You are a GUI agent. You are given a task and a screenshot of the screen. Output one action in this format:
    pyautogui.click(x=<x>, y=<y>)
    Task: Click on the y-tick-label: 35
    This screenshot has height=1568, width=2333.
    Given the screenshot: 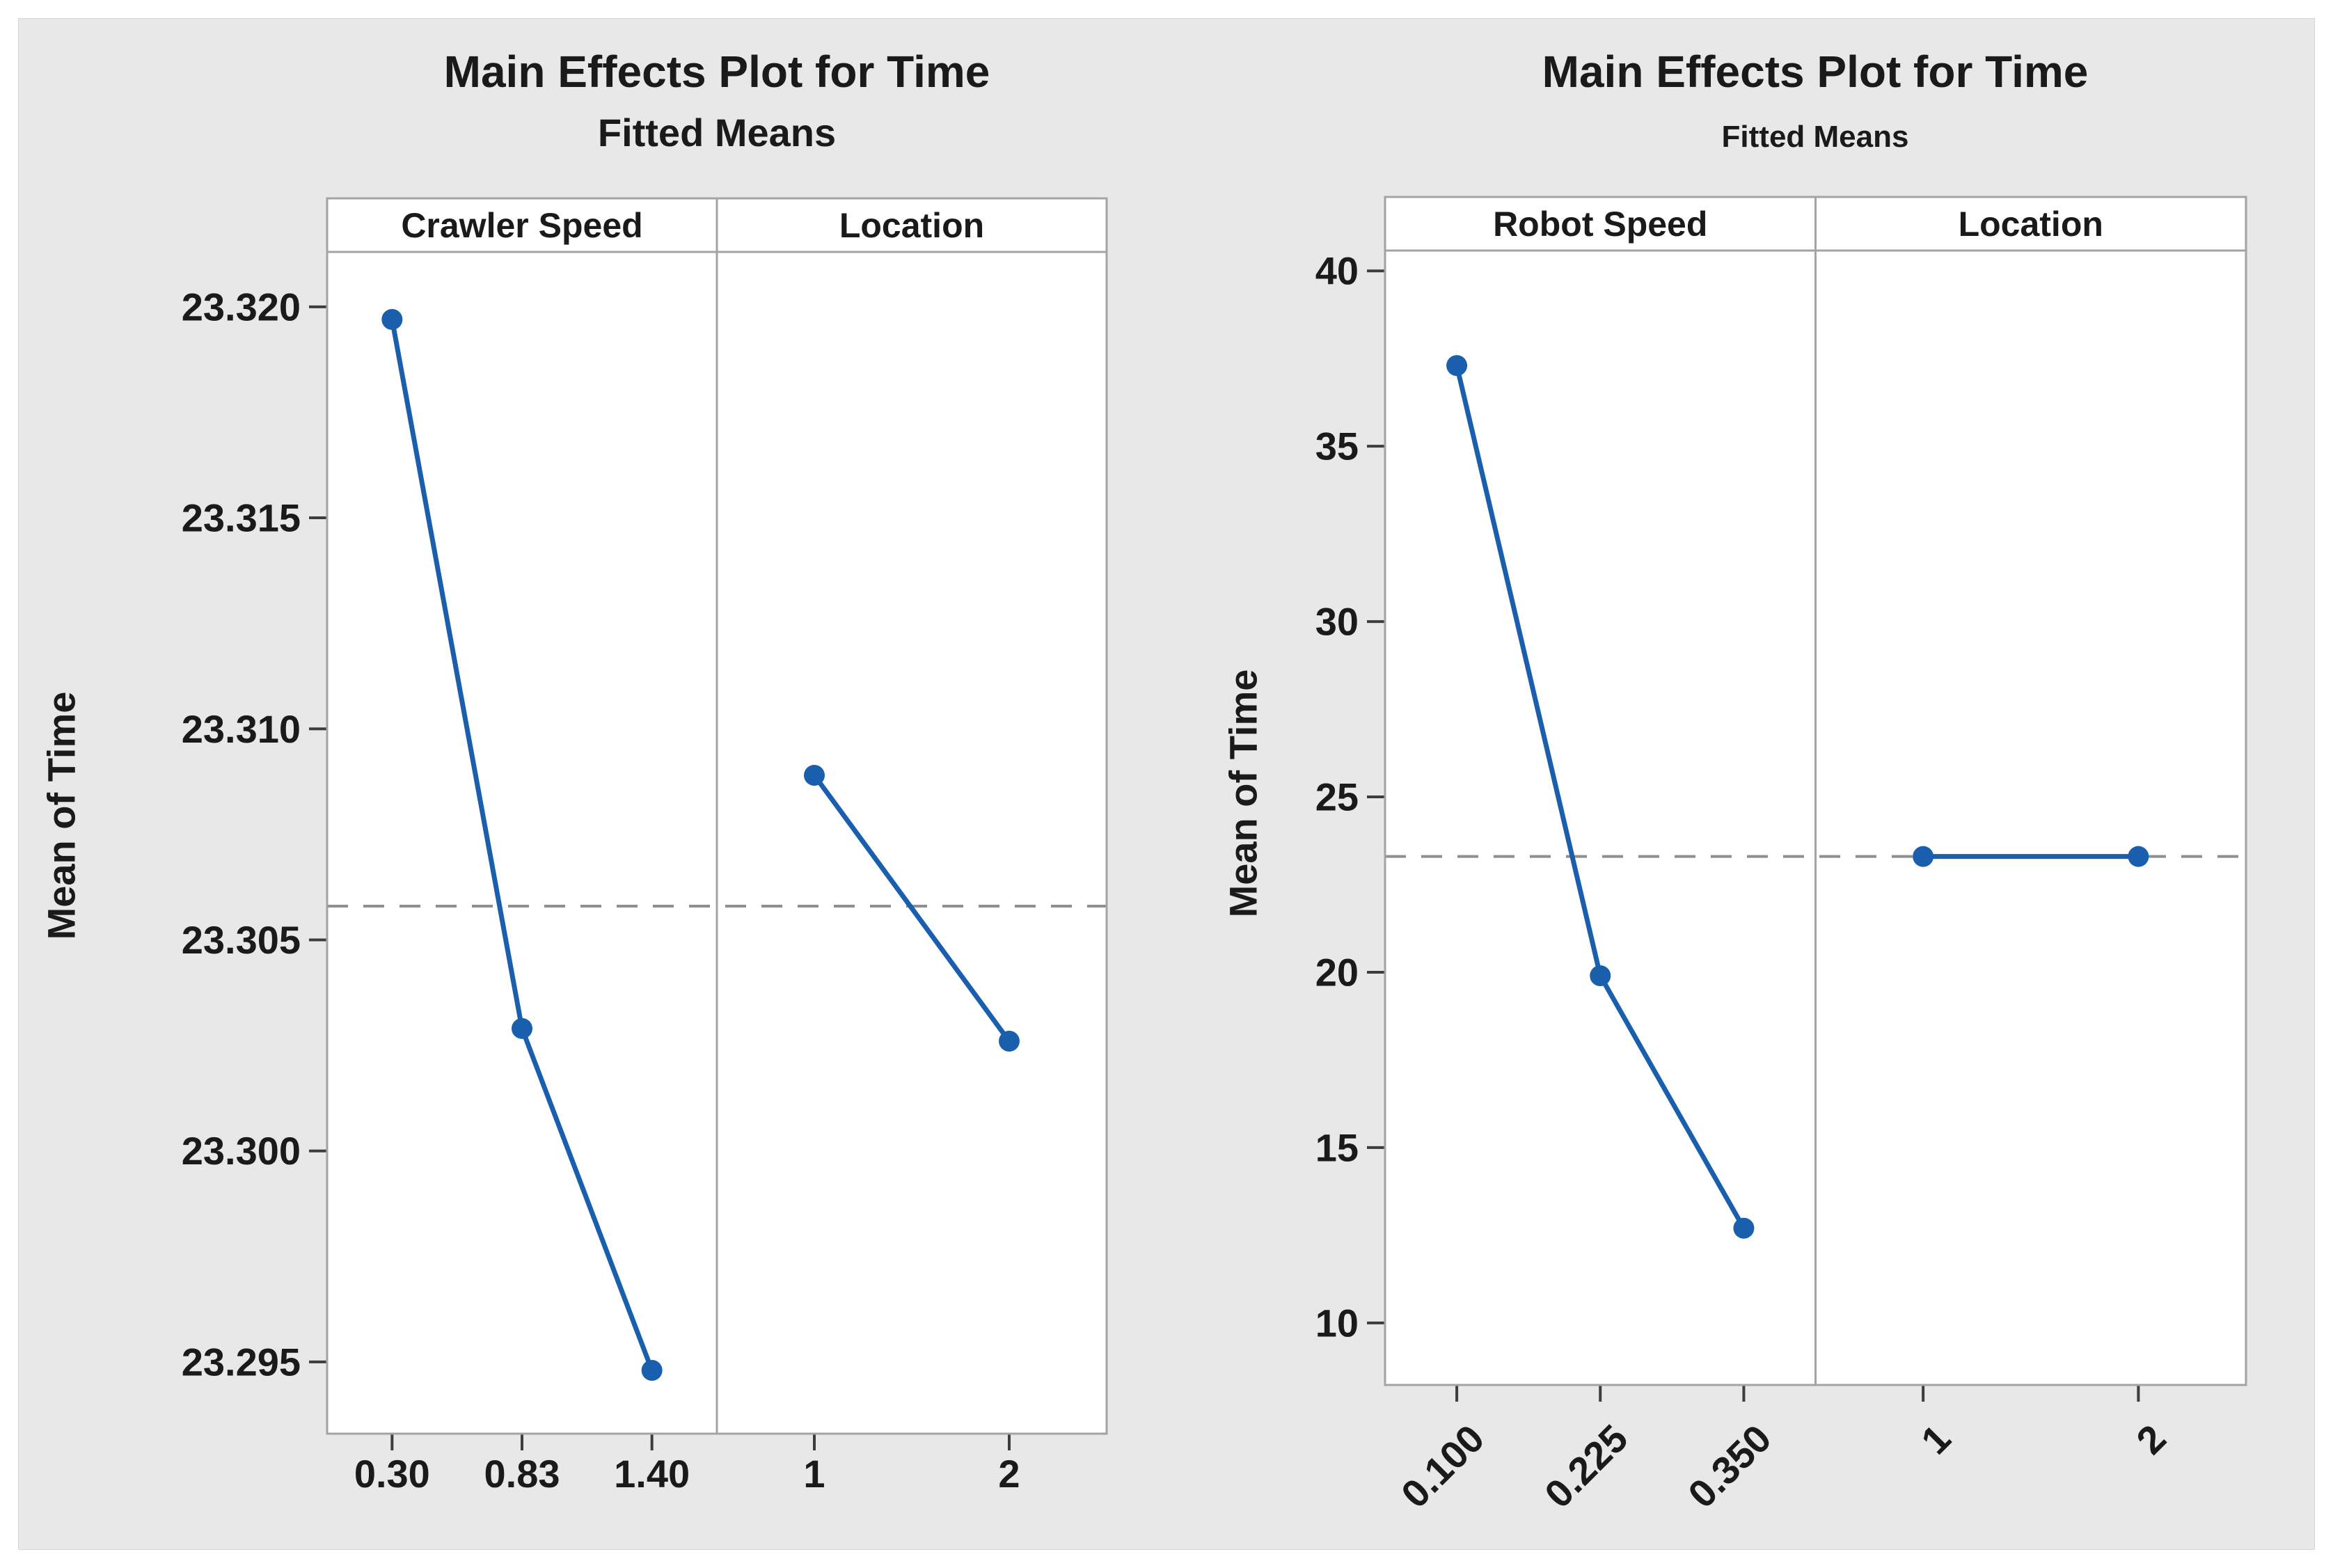 What is the action you would take?
    pyautogui.click(x=1337, y=446)
    